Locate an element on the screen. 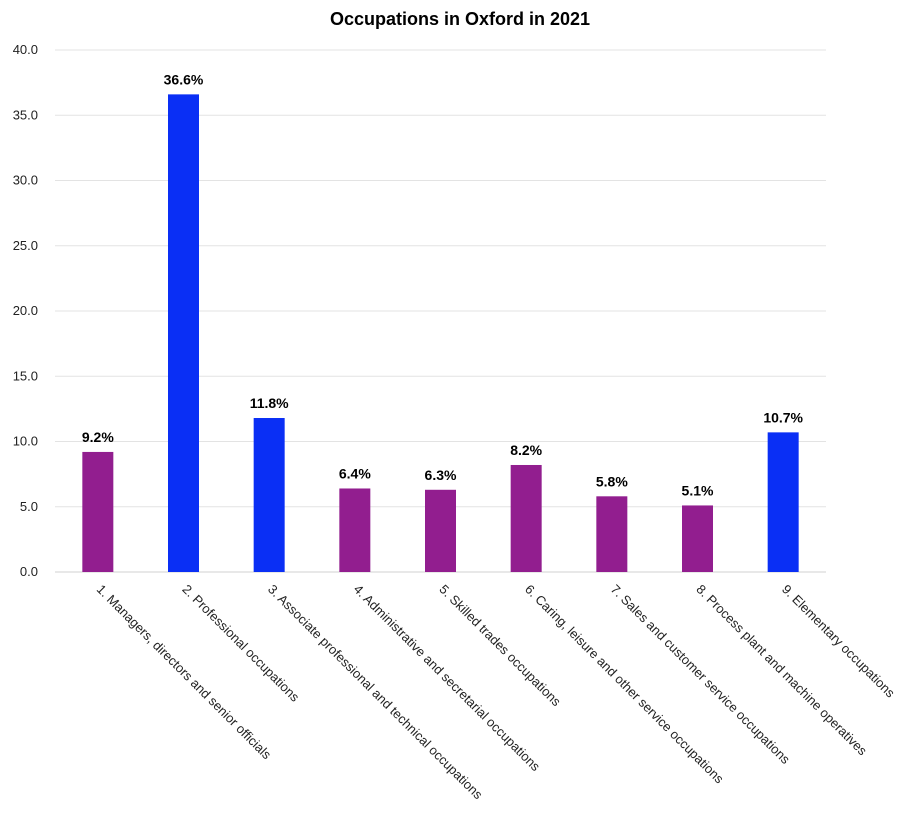  data-label: 11.8% is located at coordinates (269, 403).